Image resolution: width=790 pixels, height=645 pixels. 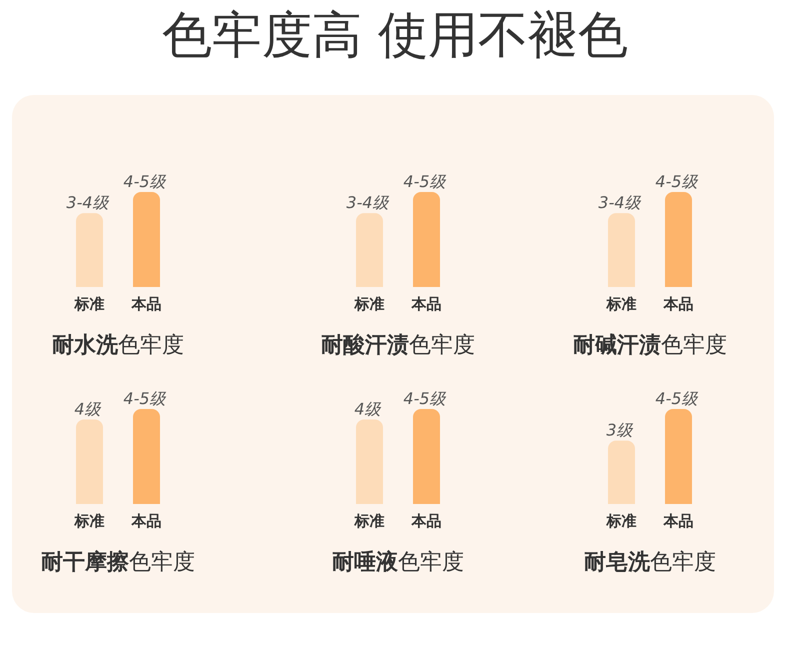 What do you see at coordinates (395, 35) in the screenshot?
I see `text: 色牢度高 使用不褪色` at bounding box center [395, 35].